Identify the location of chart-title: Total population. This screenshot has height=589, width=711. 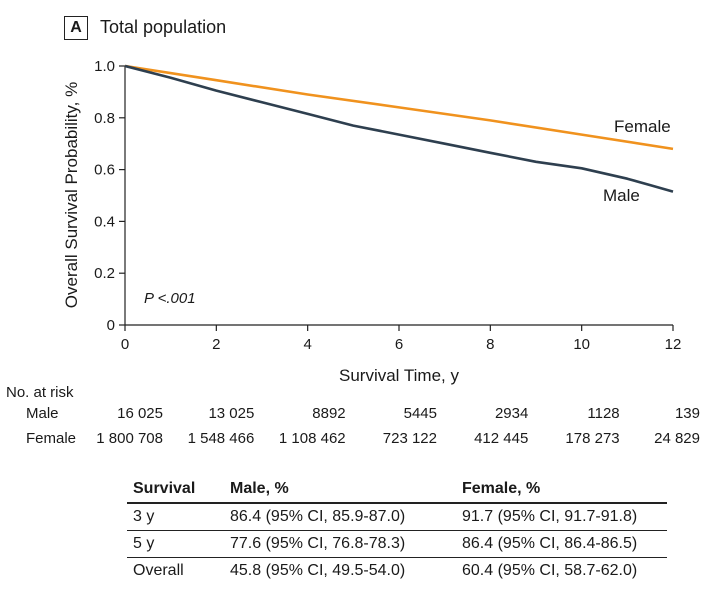
(163, 27).